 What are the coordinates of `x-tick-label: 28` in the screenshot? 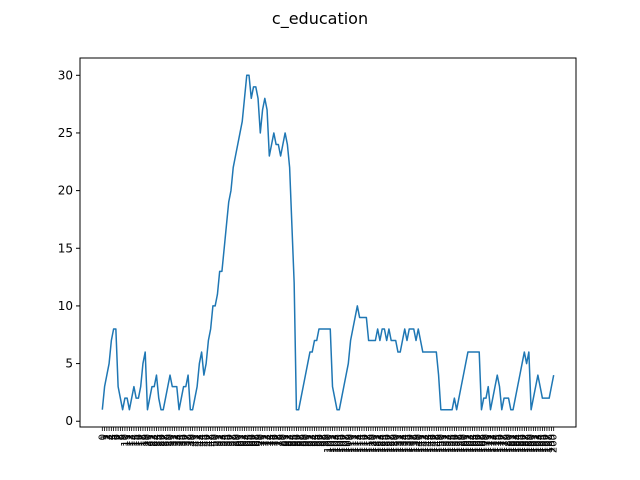 It's located at (166, 440).